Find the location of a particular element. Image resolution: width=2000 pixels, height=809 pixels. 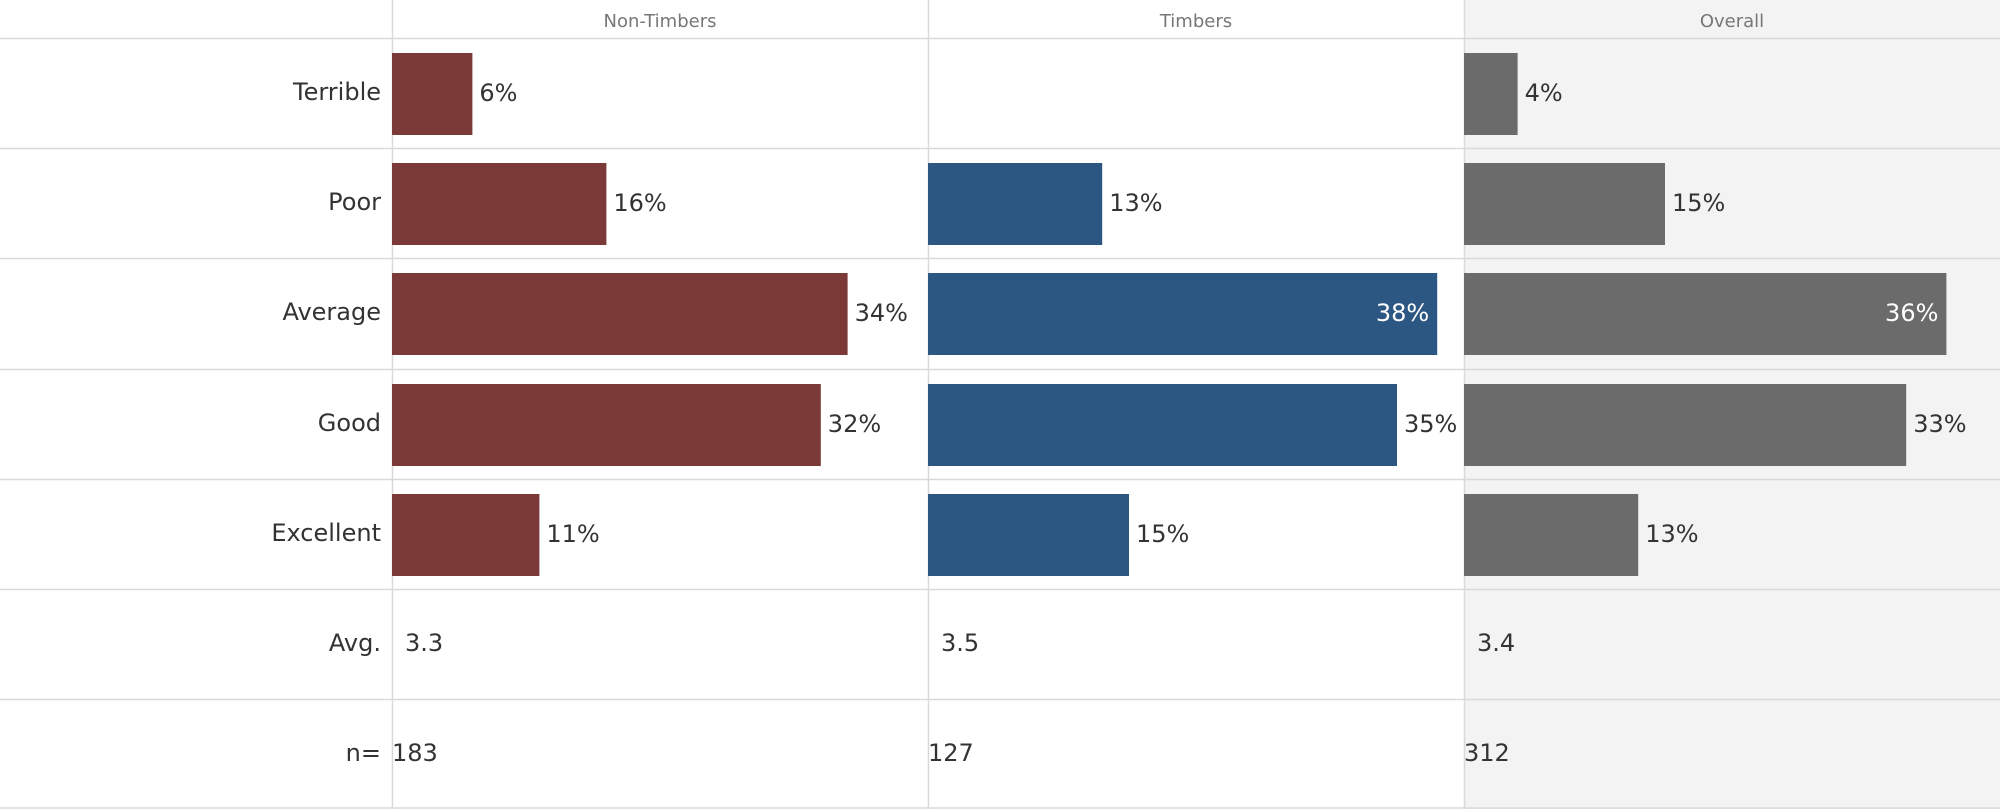

summary-row-label: n= is located at coordinates (363, 753).